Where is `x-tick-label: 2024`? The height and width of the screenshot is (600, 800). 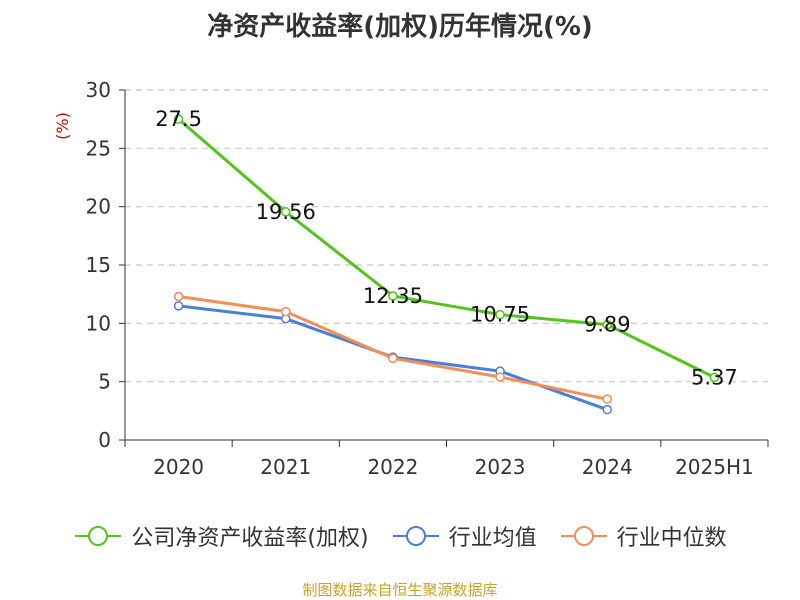
x-tick-label: 2024 is located at coordinates (607, 467).